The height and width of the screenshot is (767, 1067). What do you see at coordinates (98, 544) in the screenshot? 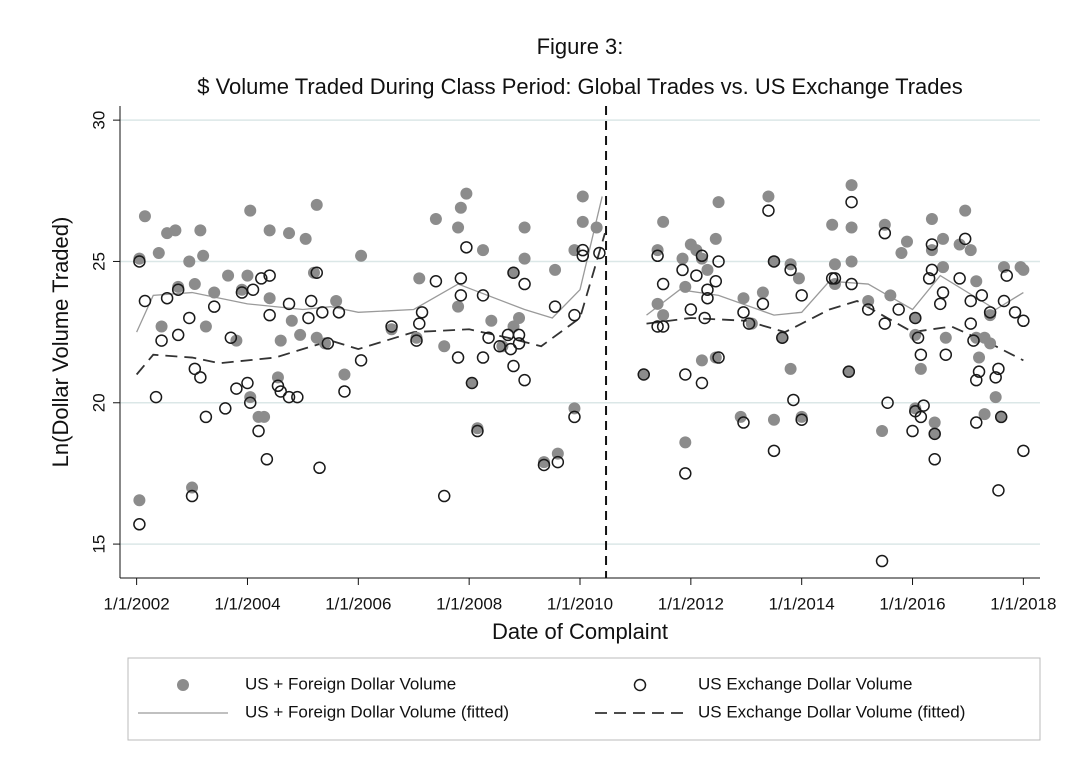
I see `y-tick-label: 15` at bounding box center [98, 544].